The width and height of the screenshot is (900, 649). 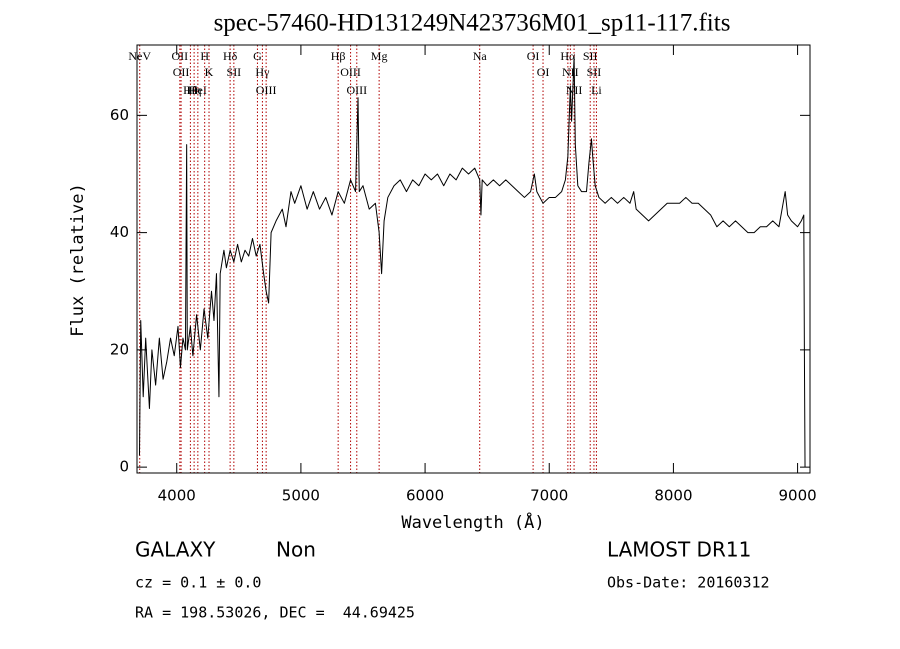 I want to click on line-label: Hα, so click(x=568, y=56).